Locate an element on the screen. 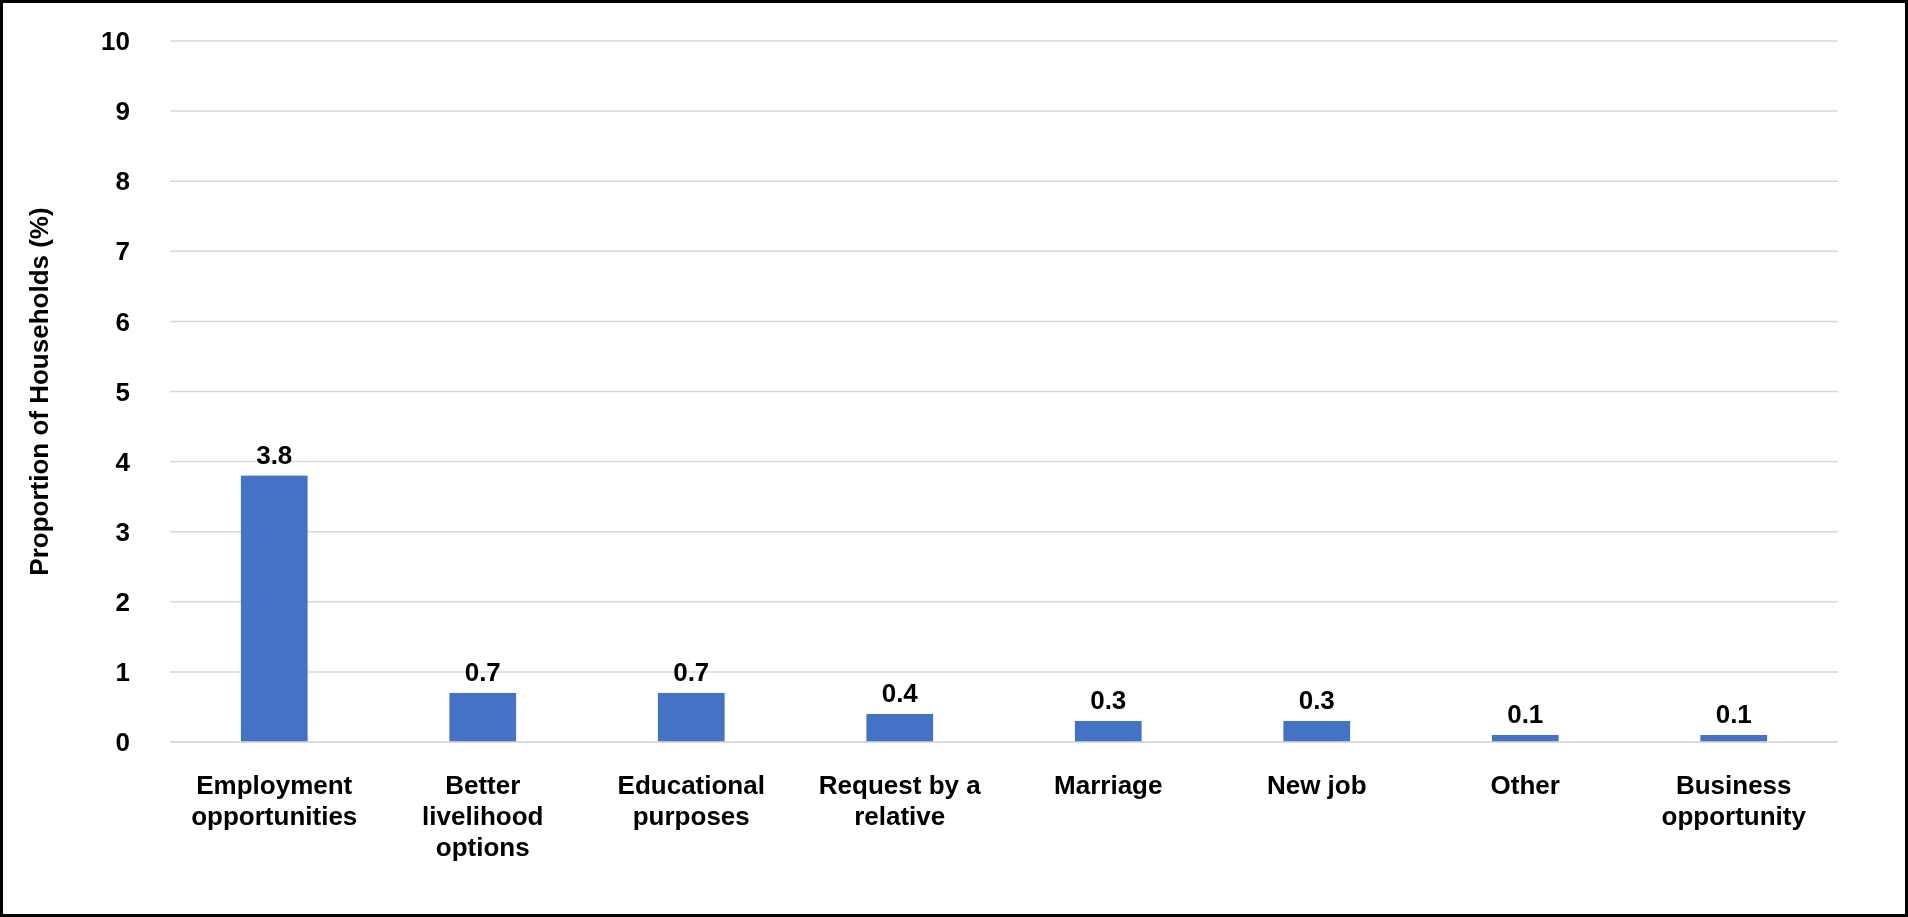 The image size is (1908, 917). x-tick-label: Educational purposes is located at coordinates (691, 801).